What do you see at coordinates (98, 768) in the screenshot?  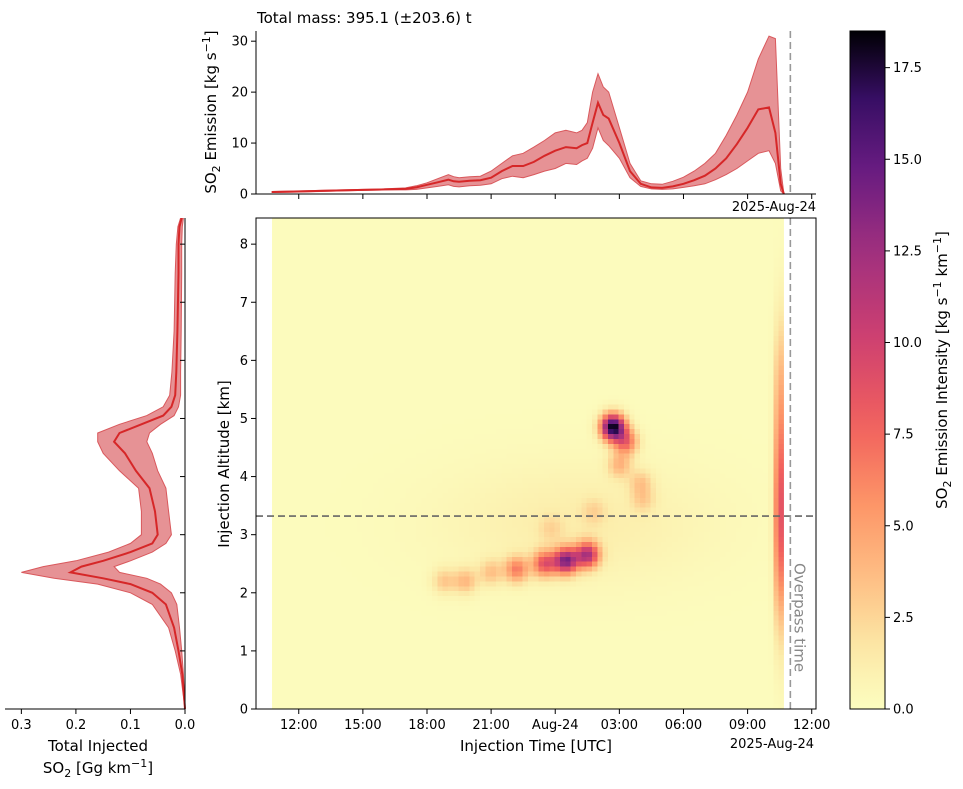 I see `left-x-axis-label-line2: SO2 [Gg km−1]` at bounding box center [98, 768].